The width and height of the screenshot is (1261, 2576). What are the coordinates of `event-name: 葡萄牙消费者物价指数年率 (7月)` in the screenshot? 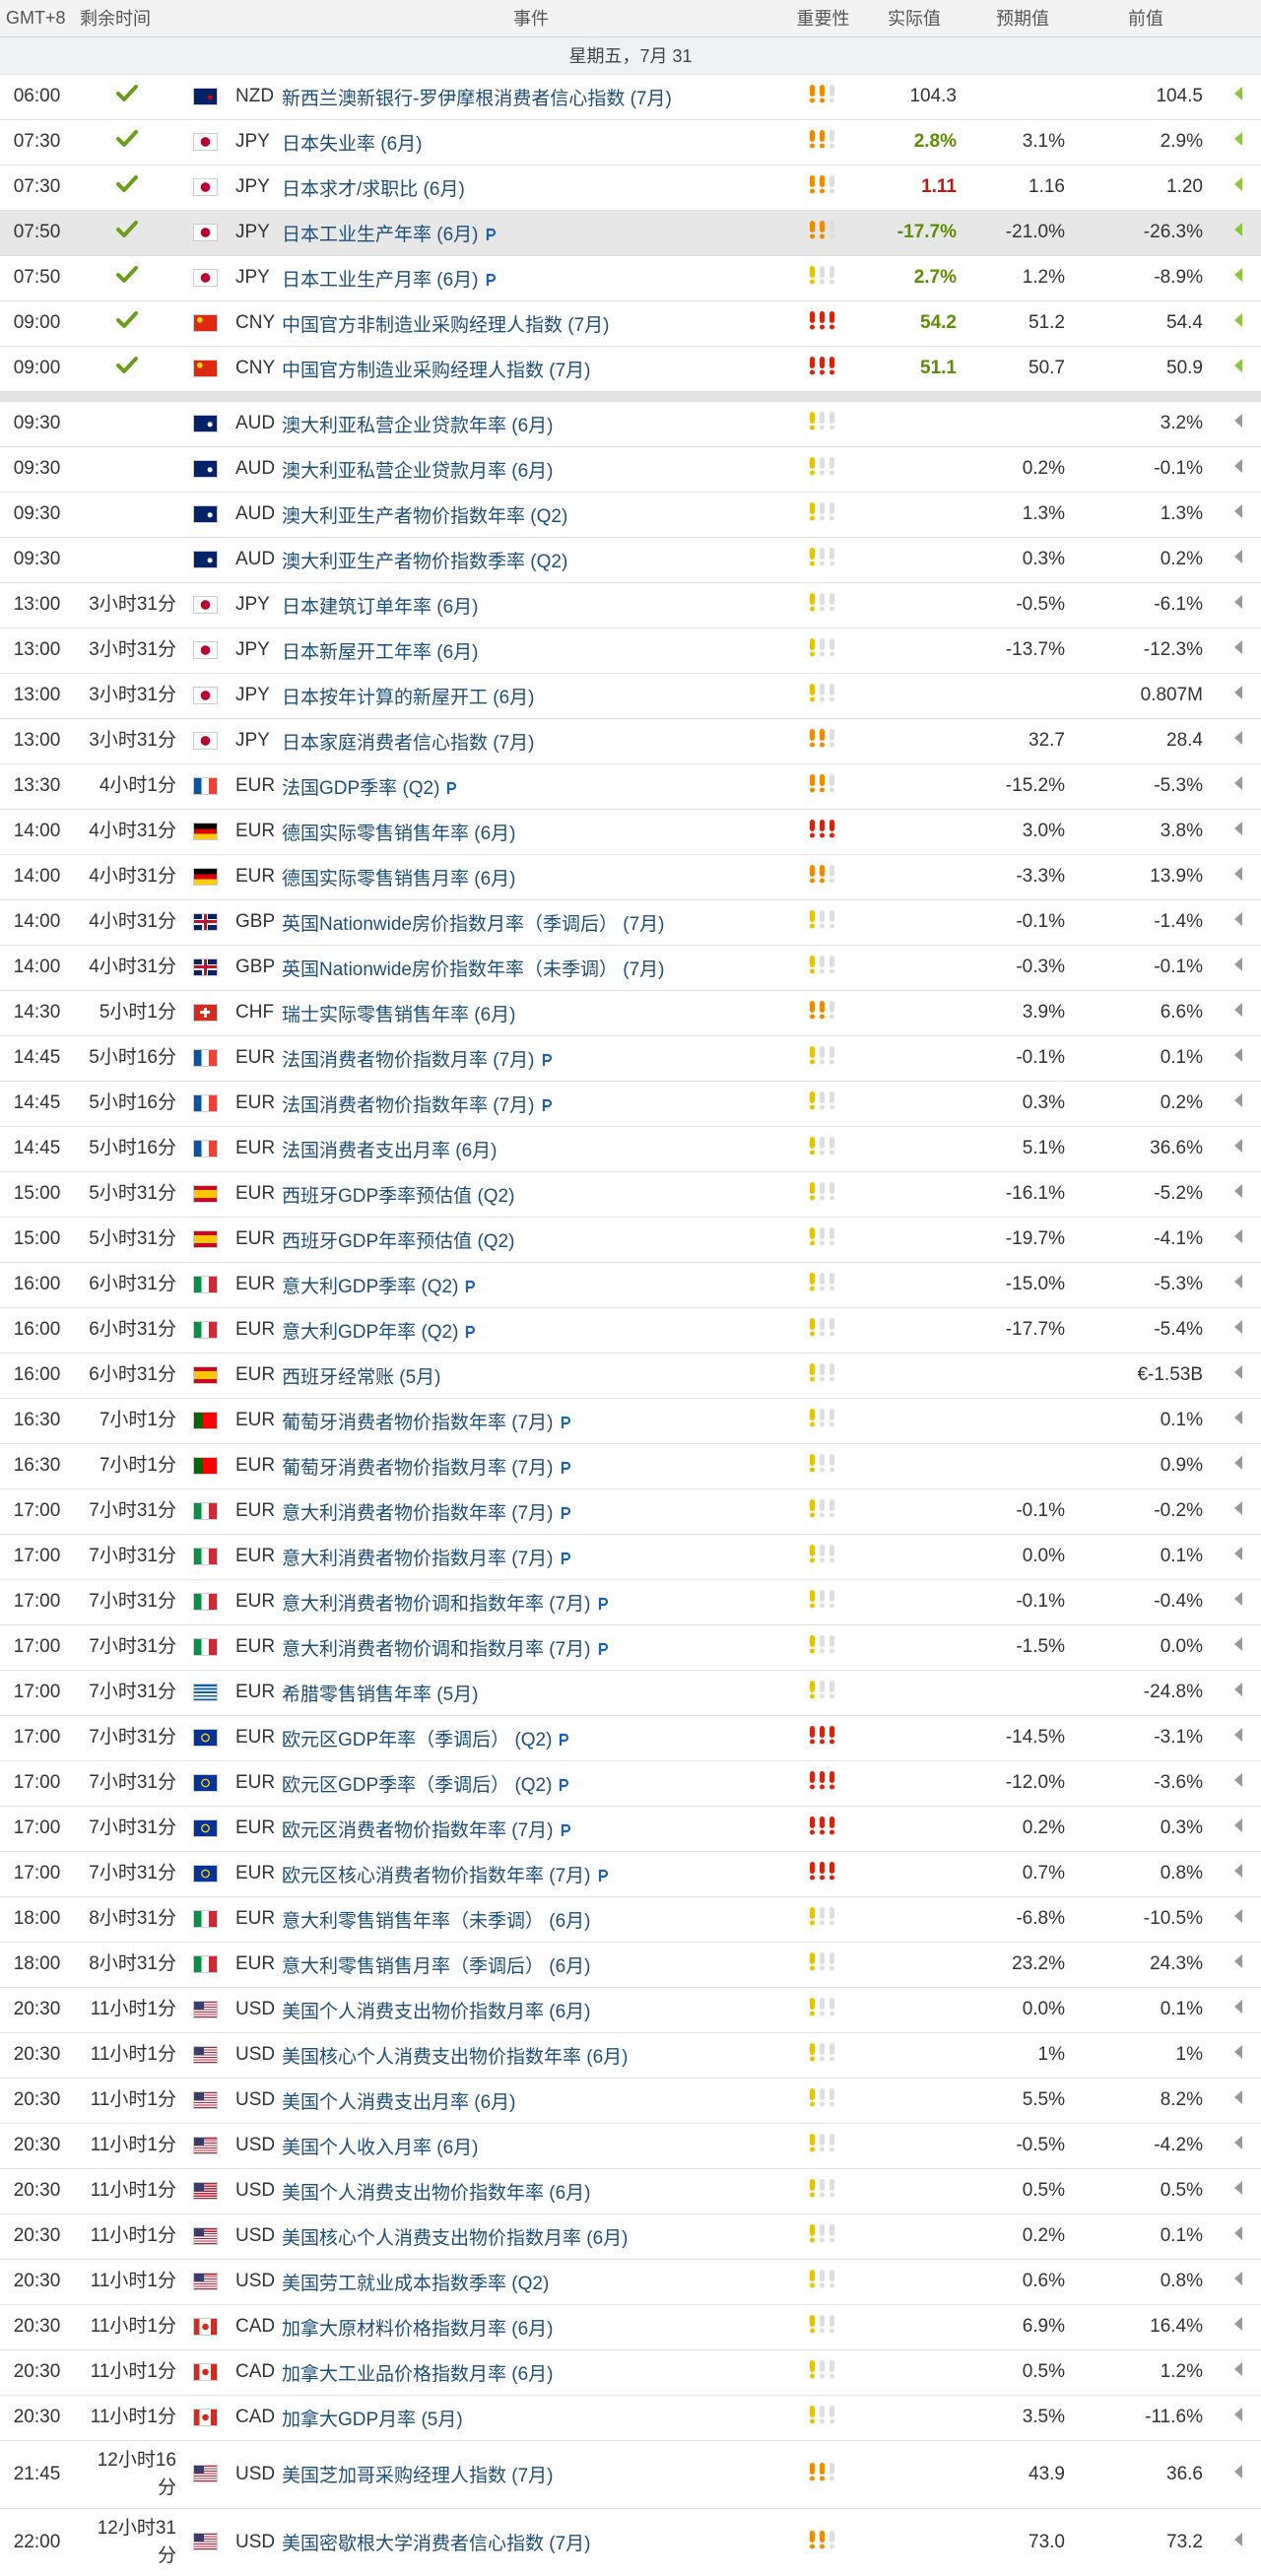 It's located at (418, 1423).